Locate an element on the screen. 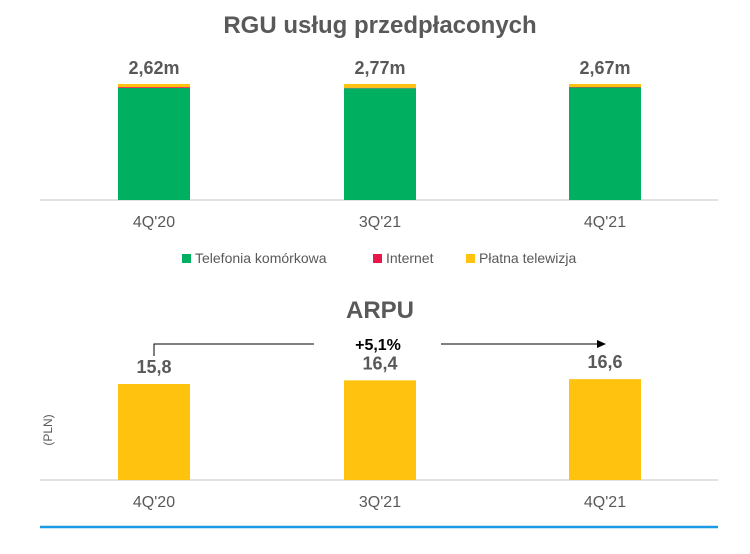 The height and width of the screenshot is (554, 750). legend-label: Płatna telewizja is located at coordinates (527, 258).